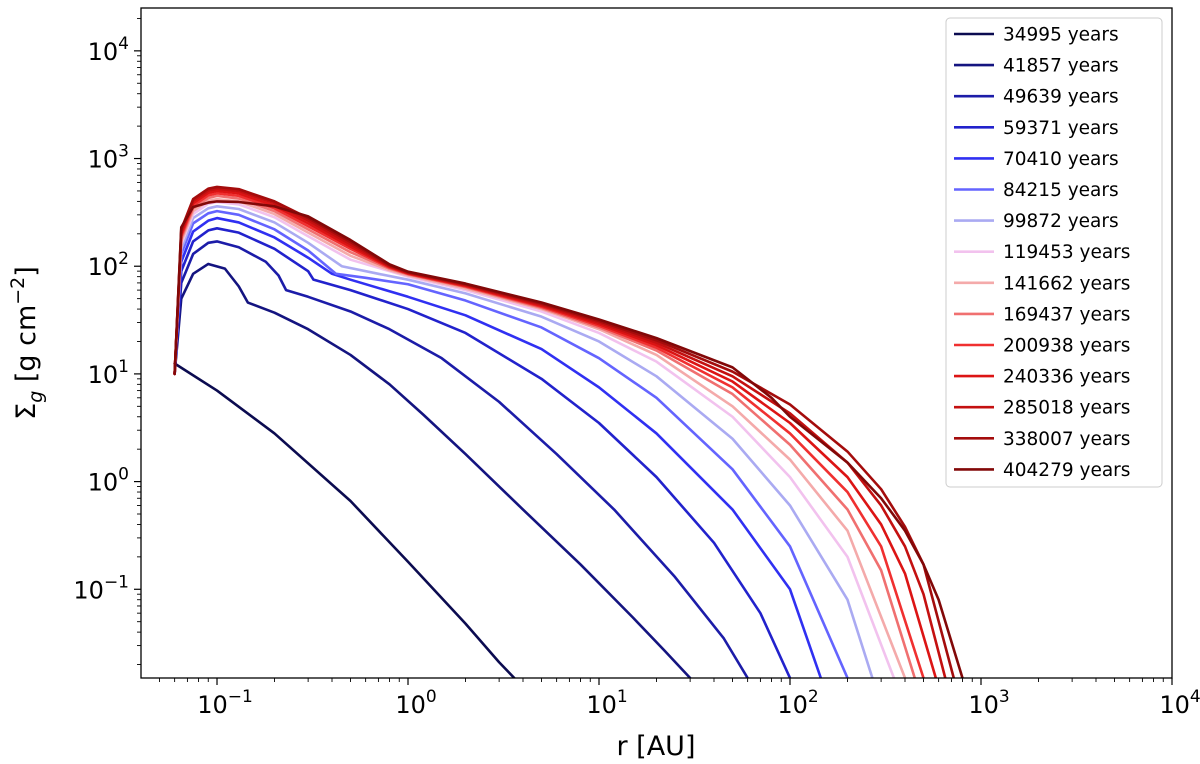 The width and height of the screenshot is (1200, 764). Describe the element at coordinates (26, 271) in the screenshot. I see `y-label-end: ]` at that location.